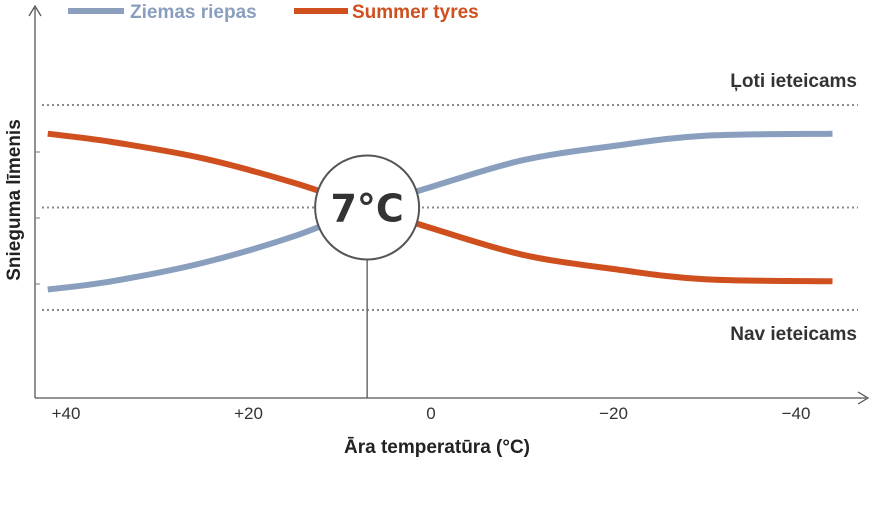 The width and height of the screenshot is (873, 518). Describe the element at coordinates (793, 81) in the screenshot. I see `level-label-high: Ļoti ieteicams` at that location.